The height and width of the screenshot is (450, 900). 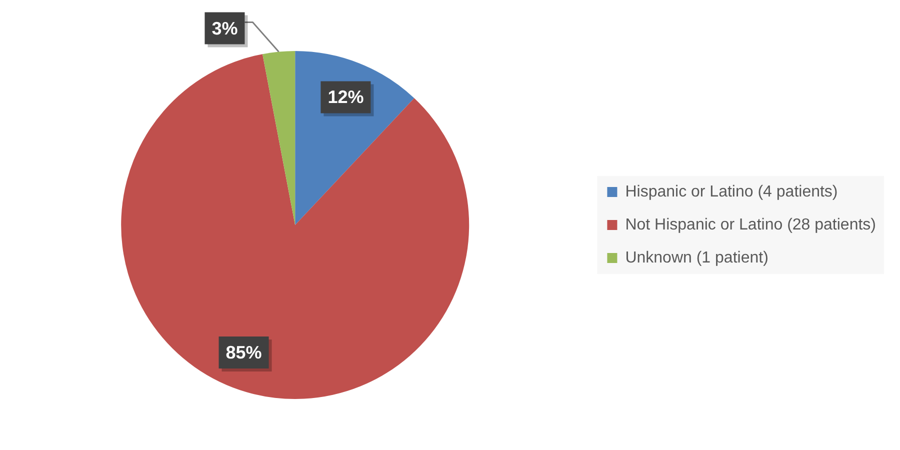 What do you see at coordinates (696, 257) in the screenshot?
I see `legend-label: Unknown (1 patient)` at bounding box center [696, 257].